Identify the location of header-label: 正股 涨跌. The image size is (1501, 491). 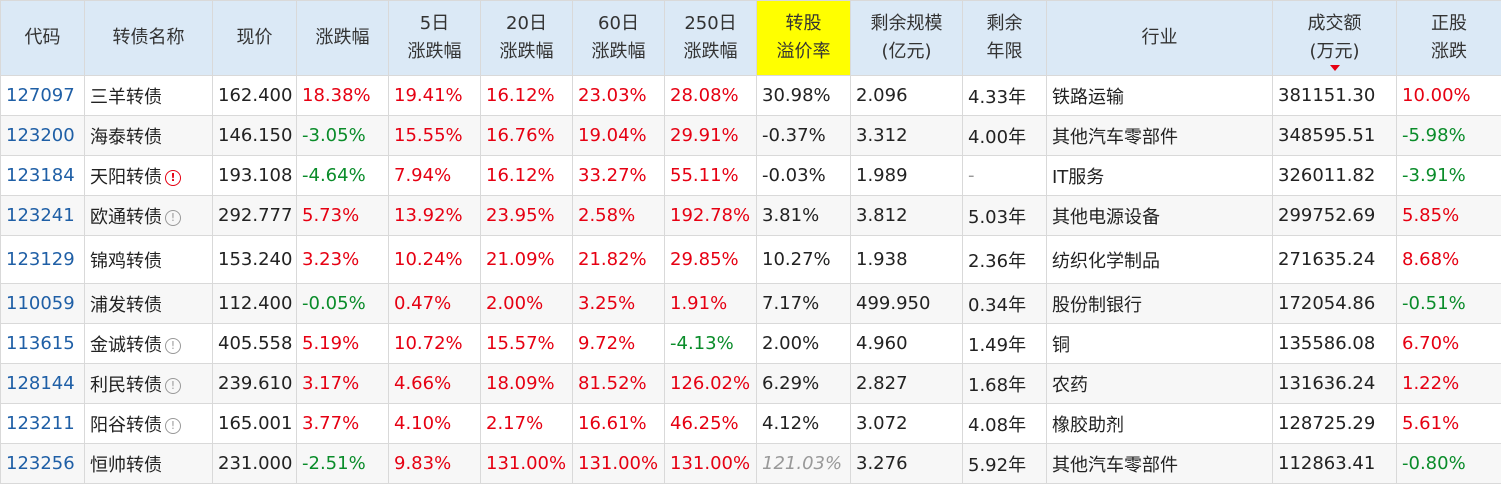
(1449, 37).